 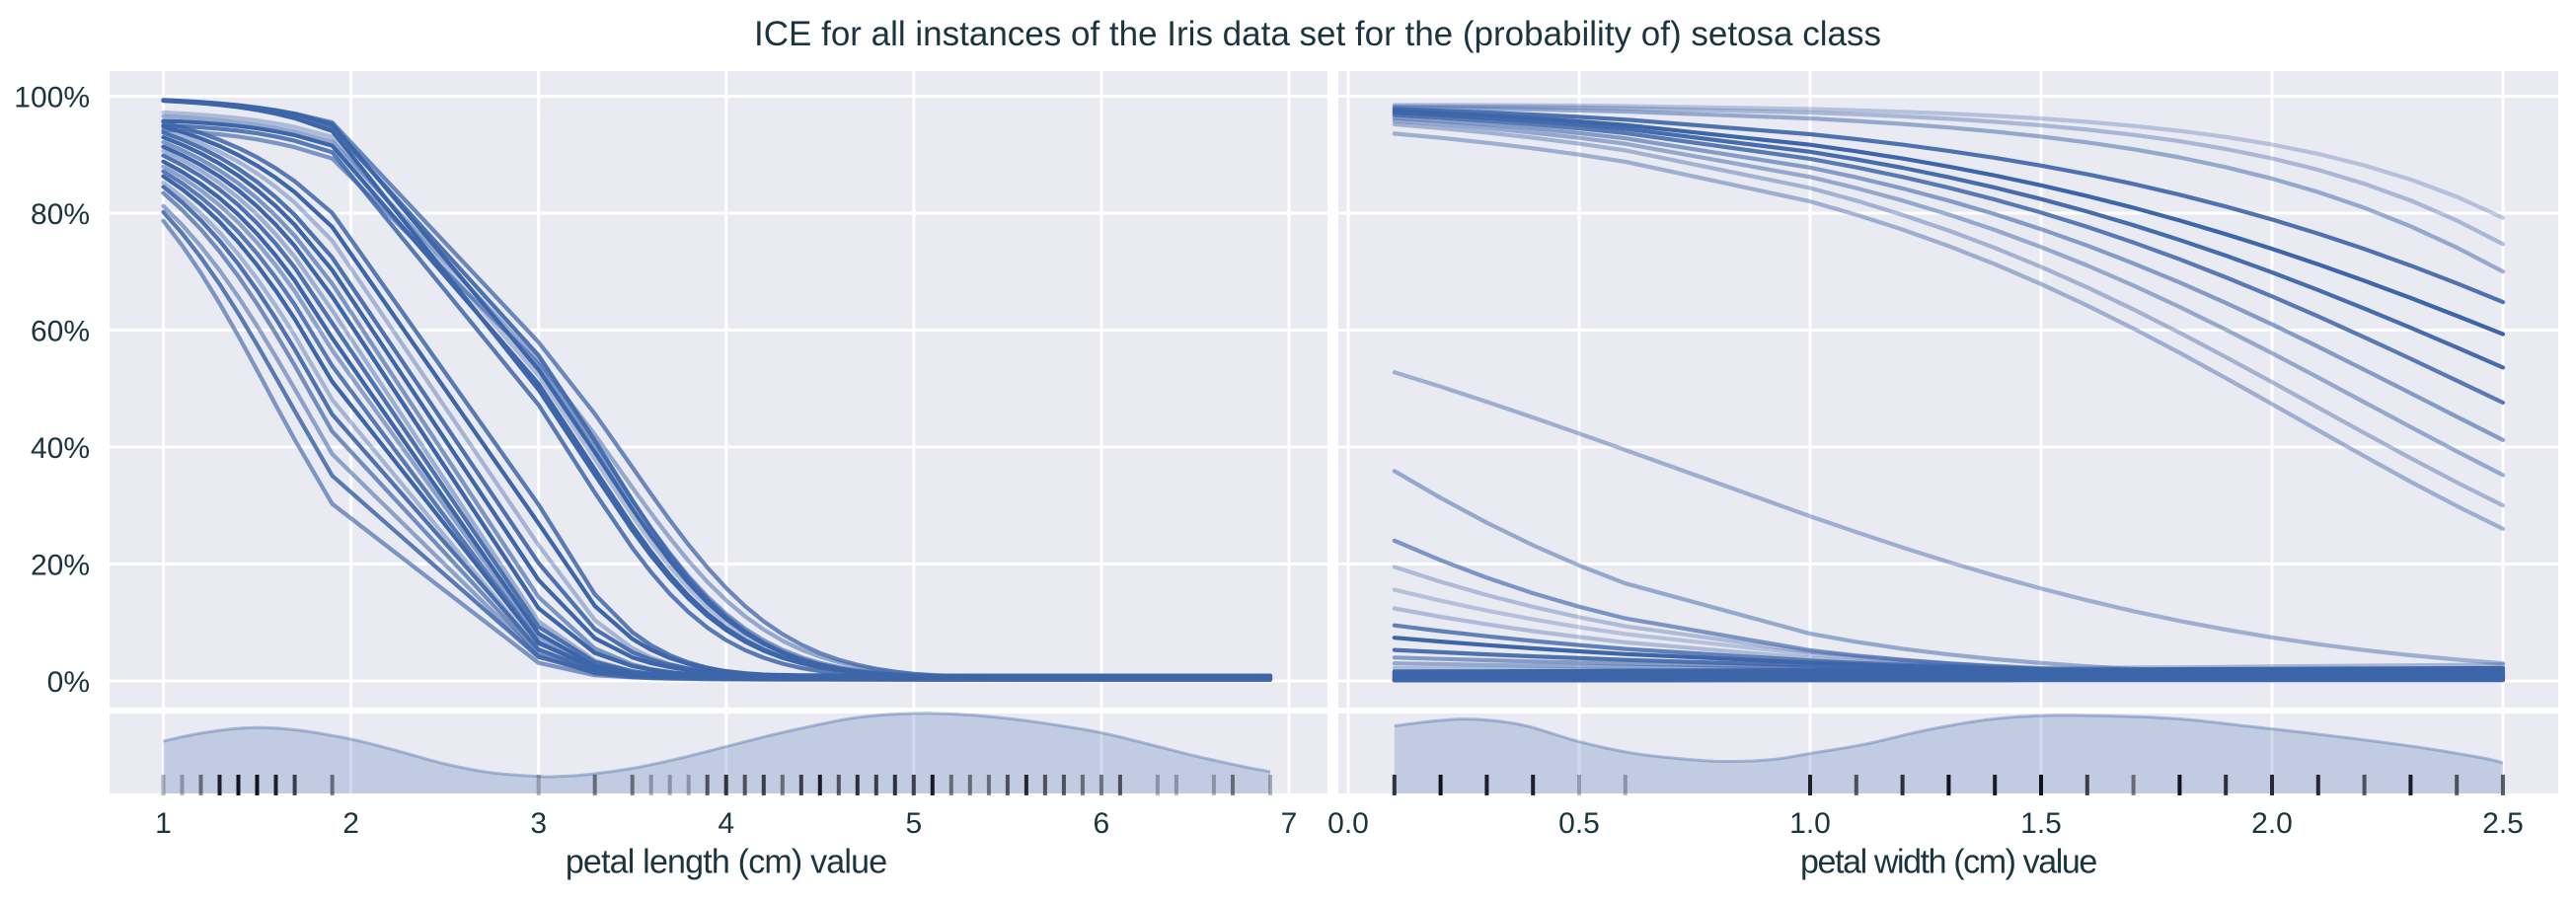 What do you see at coordinates (1579, 823) in the screenshot?
I see `svg-text: 0.5` at bounding box center [1579, 823].